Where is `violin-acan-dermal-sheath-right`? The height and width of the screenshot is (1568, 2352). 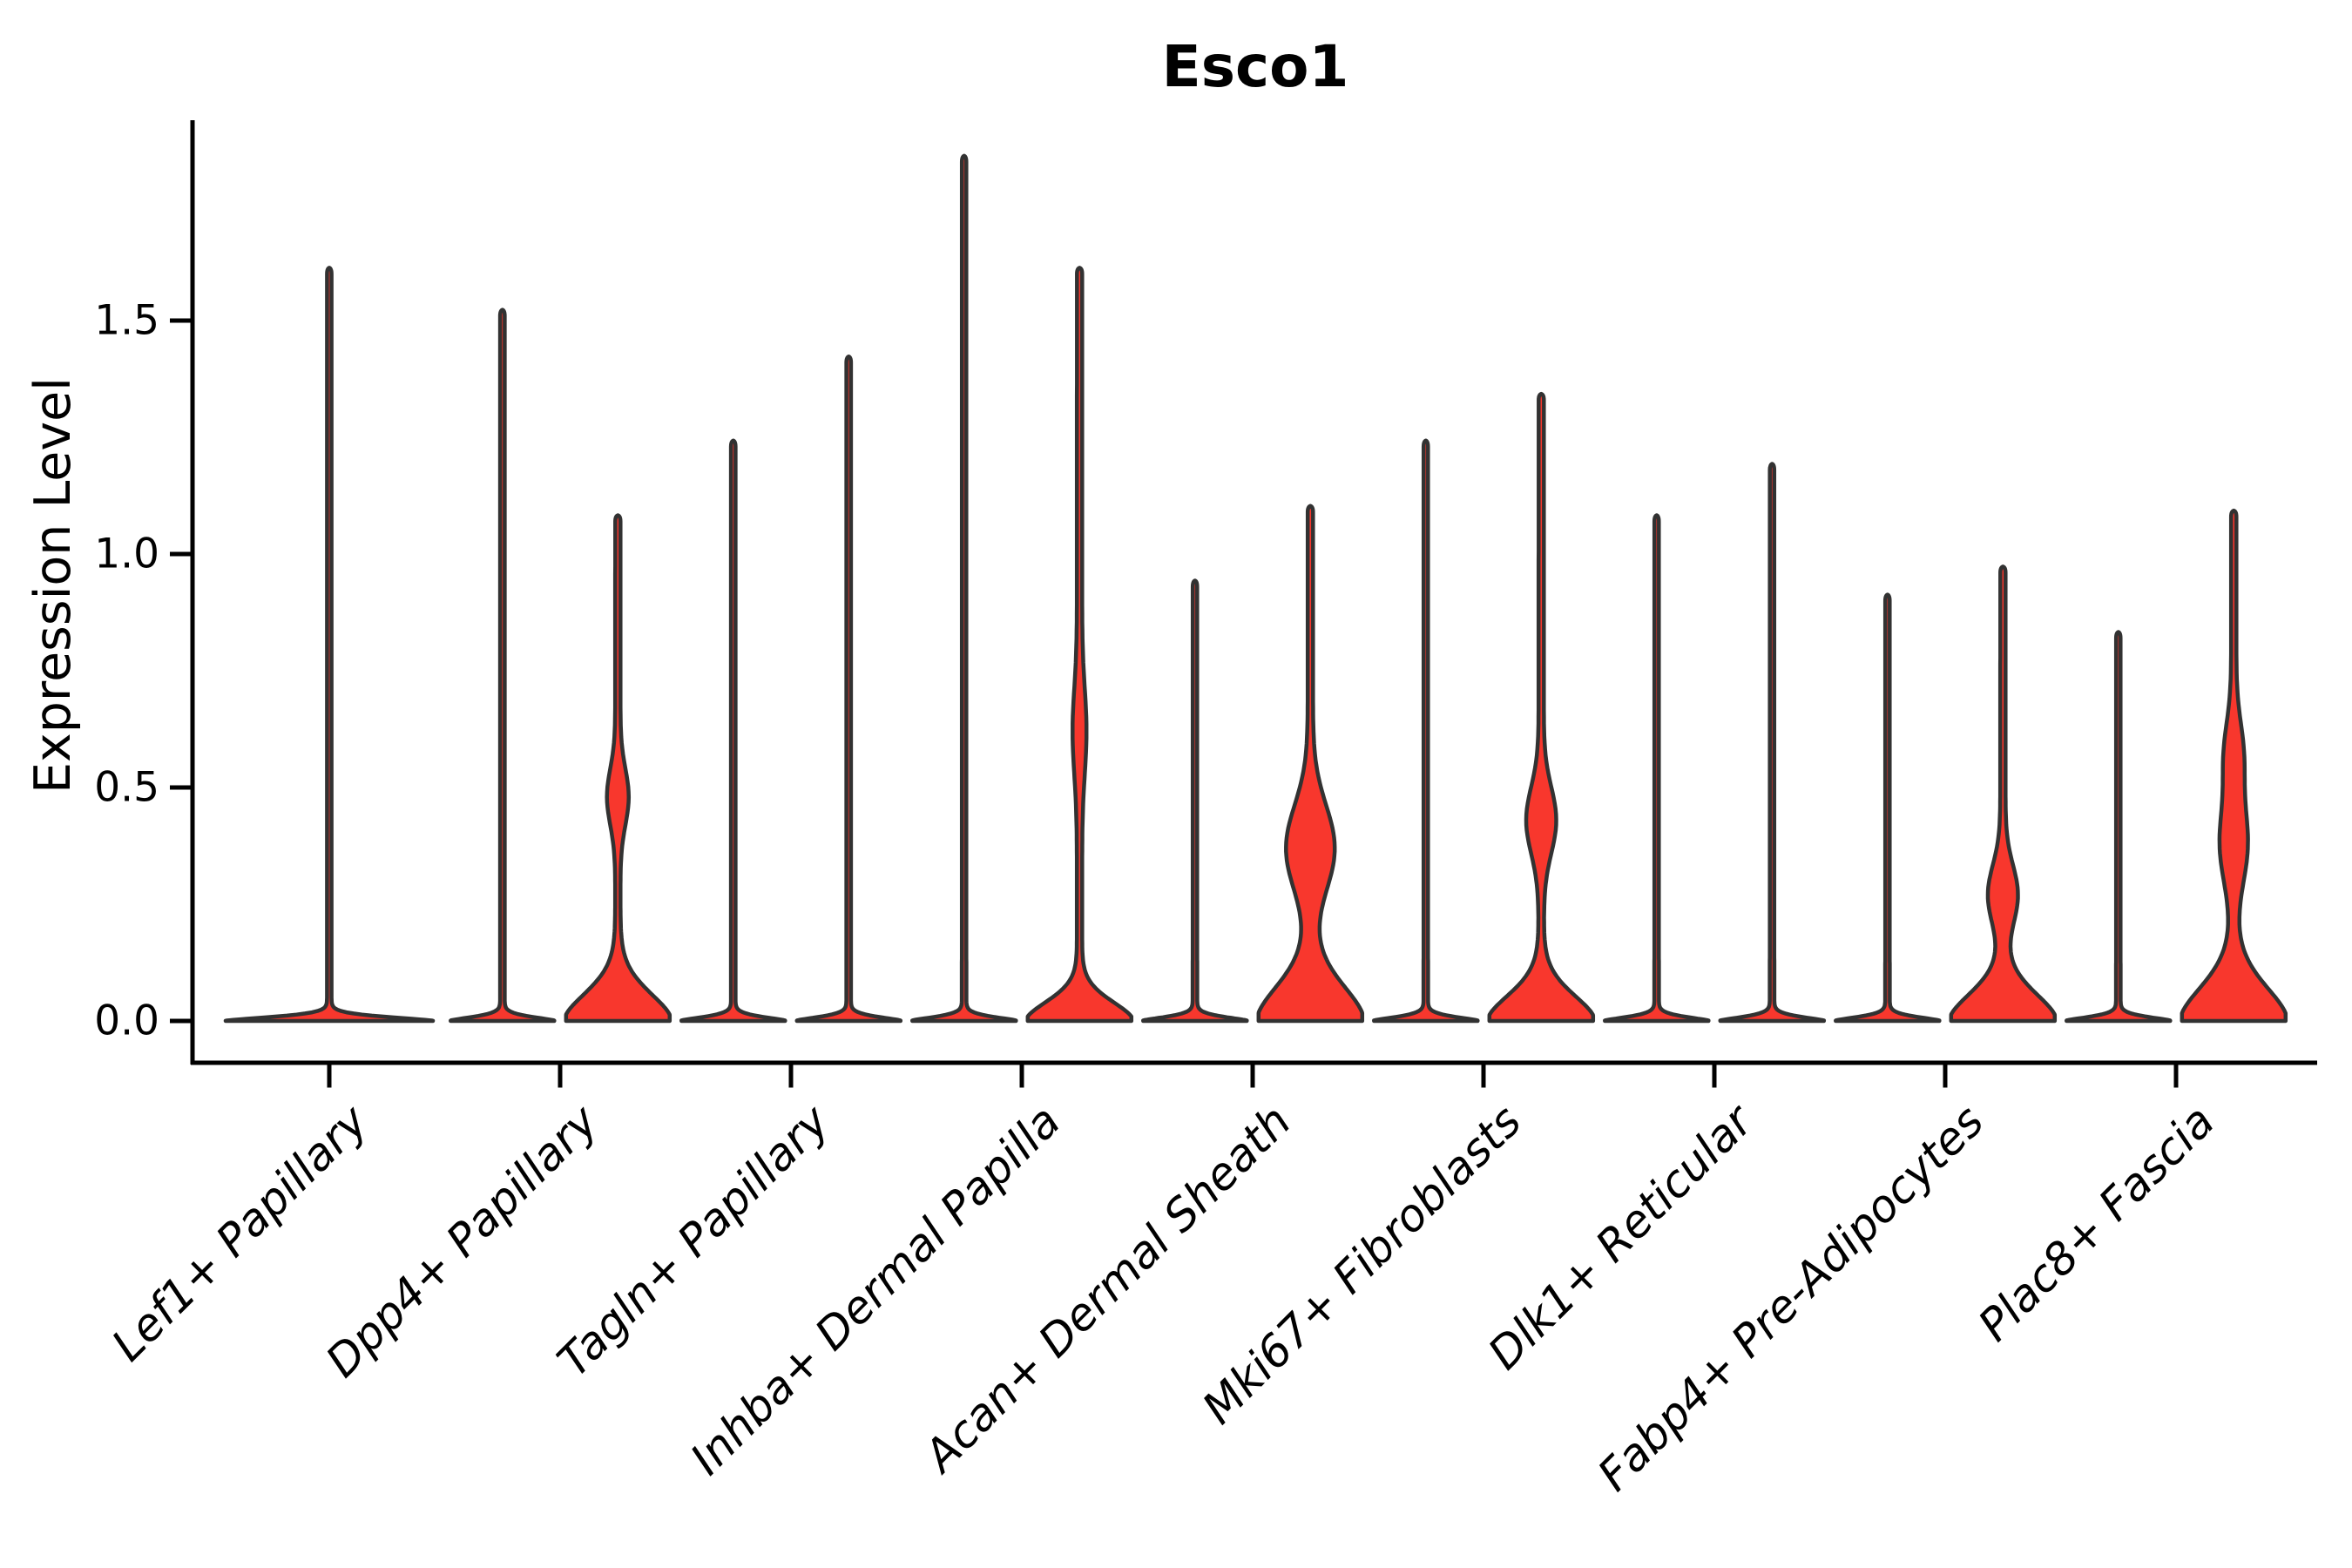 violin-acan-dermal-sheath-right is located at coordinates (1310, 764).